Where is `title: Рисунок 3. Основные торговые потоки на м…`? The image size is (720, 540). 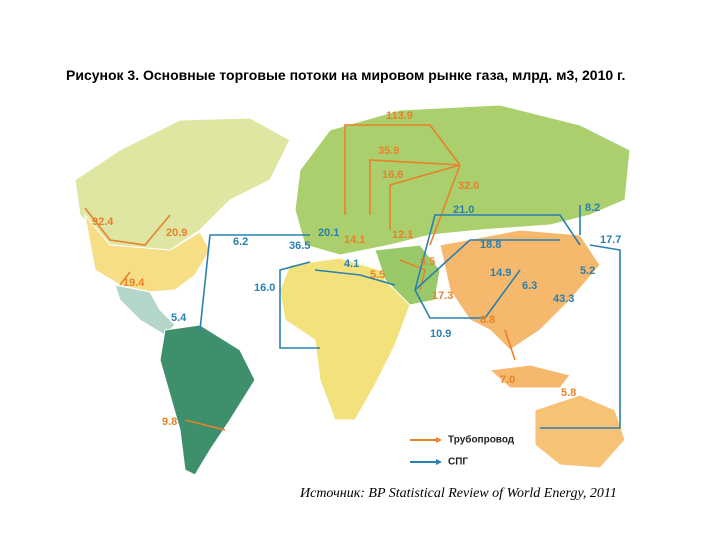
title: Рисунок 3. Основные торговые потоки на м… is located at coordinates (345, 75).